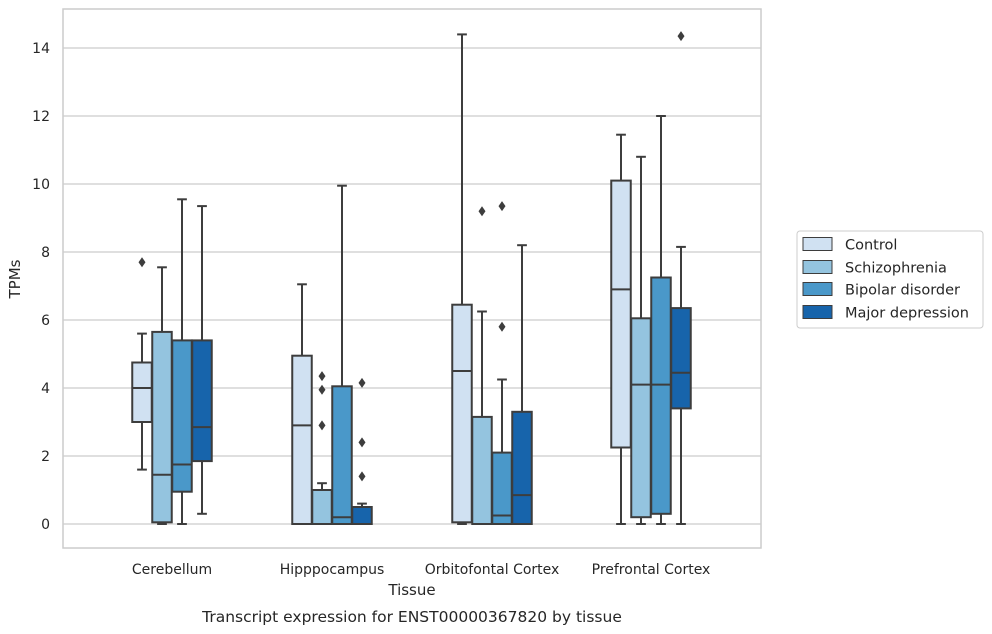 This screenshot has height=634, width=992. Describe the element at coordinates (41, 117) in the screenshot. I see `y-tick-label: 12` at that location.